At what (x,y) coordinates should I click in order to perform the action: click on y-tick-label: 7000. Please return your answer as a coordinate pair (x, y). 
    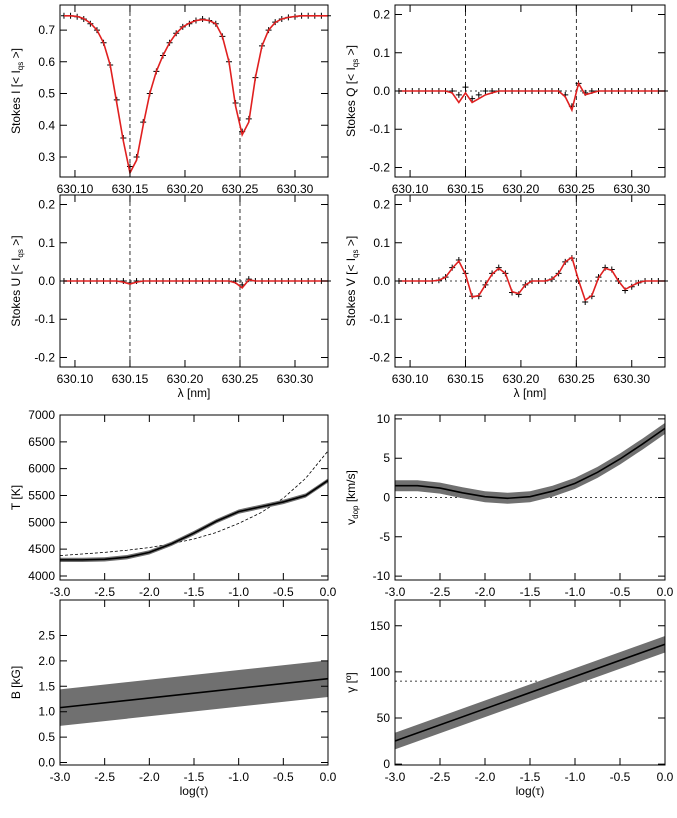
    Looking at the image, I should click on (41, 415).